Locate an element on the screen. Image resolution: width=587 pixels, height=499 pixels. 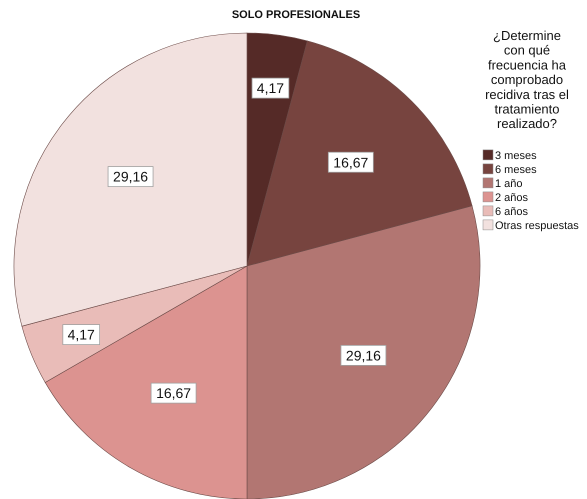
chart-title: SOLO PROFESIONALES is located at coordinates (296, 14).